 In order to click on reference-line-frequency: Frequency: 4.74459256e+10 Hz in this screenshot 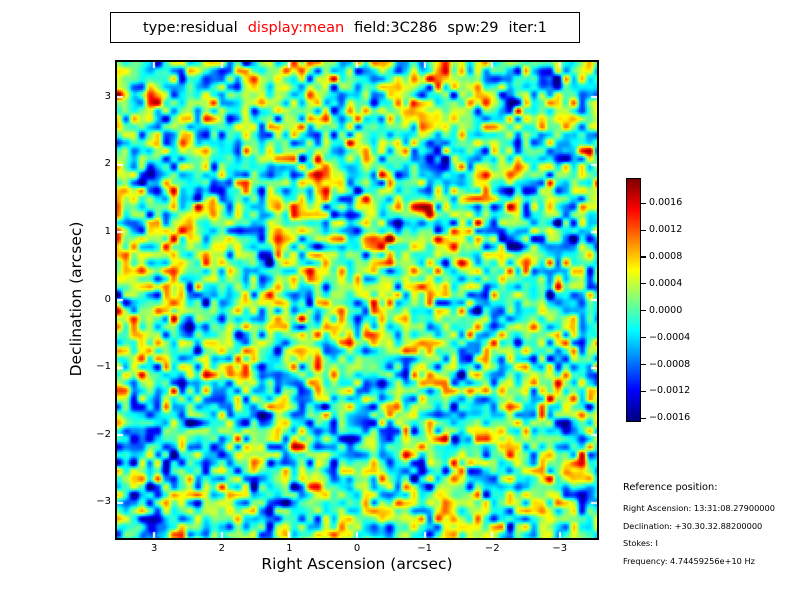, I will do `click(689, 560)`.